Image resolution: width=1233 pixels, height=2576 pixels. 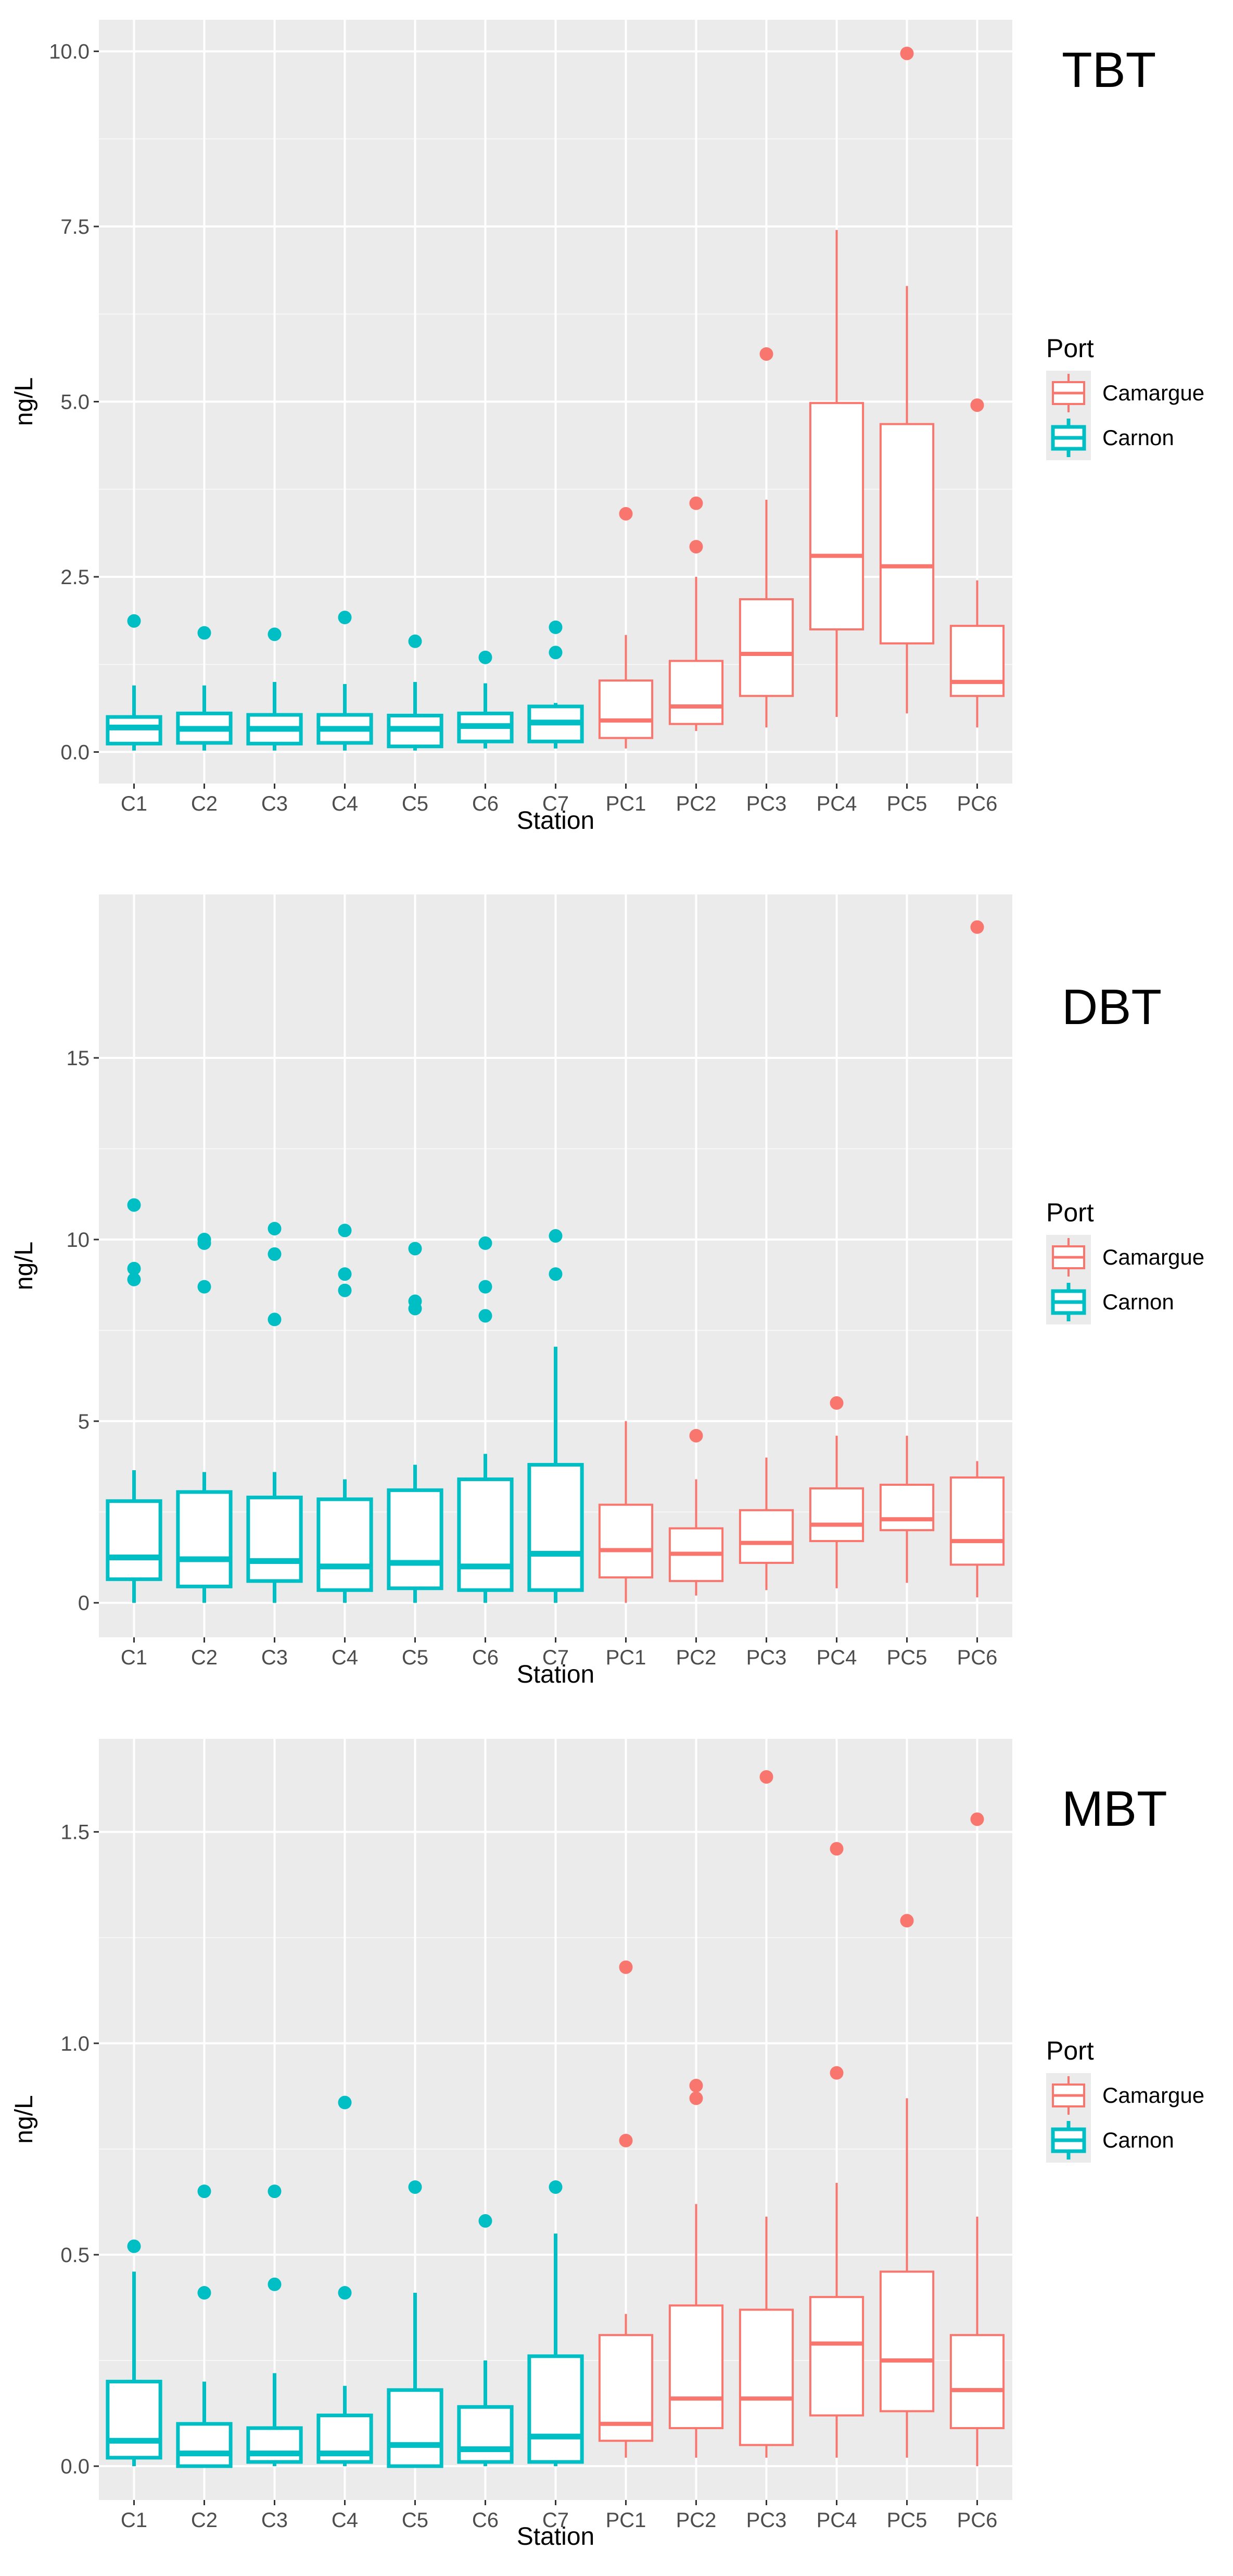 What do you see at coordinates (1125, 396) in the screenshot?
I see `legend-tbt: Port Camargue Carnon` at bounding box center [1125, 396].